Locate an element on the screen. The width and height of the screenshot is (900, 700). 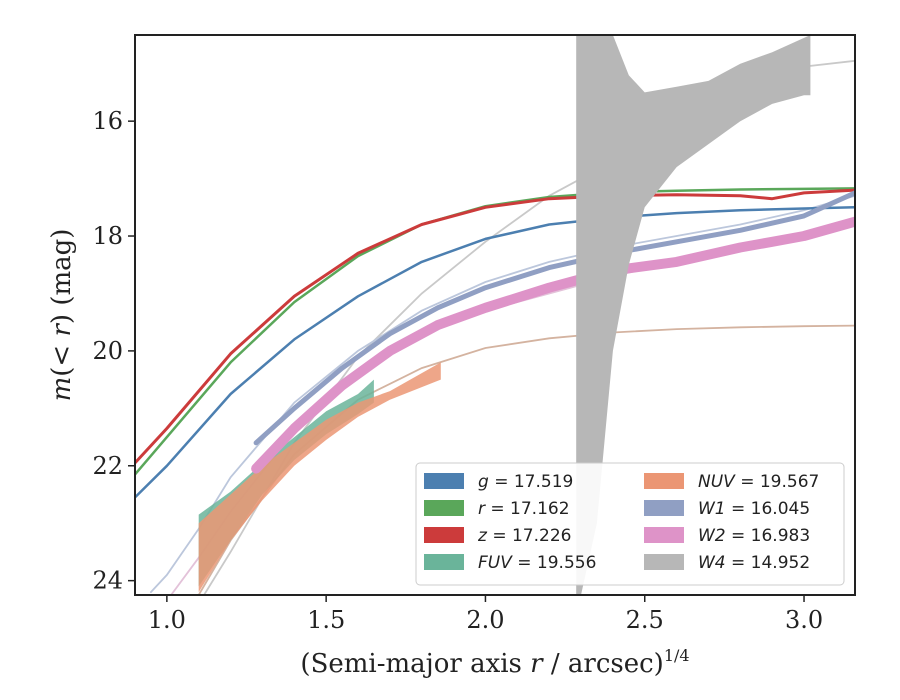
legend-swatch-r is located at coordinates (444, 508).